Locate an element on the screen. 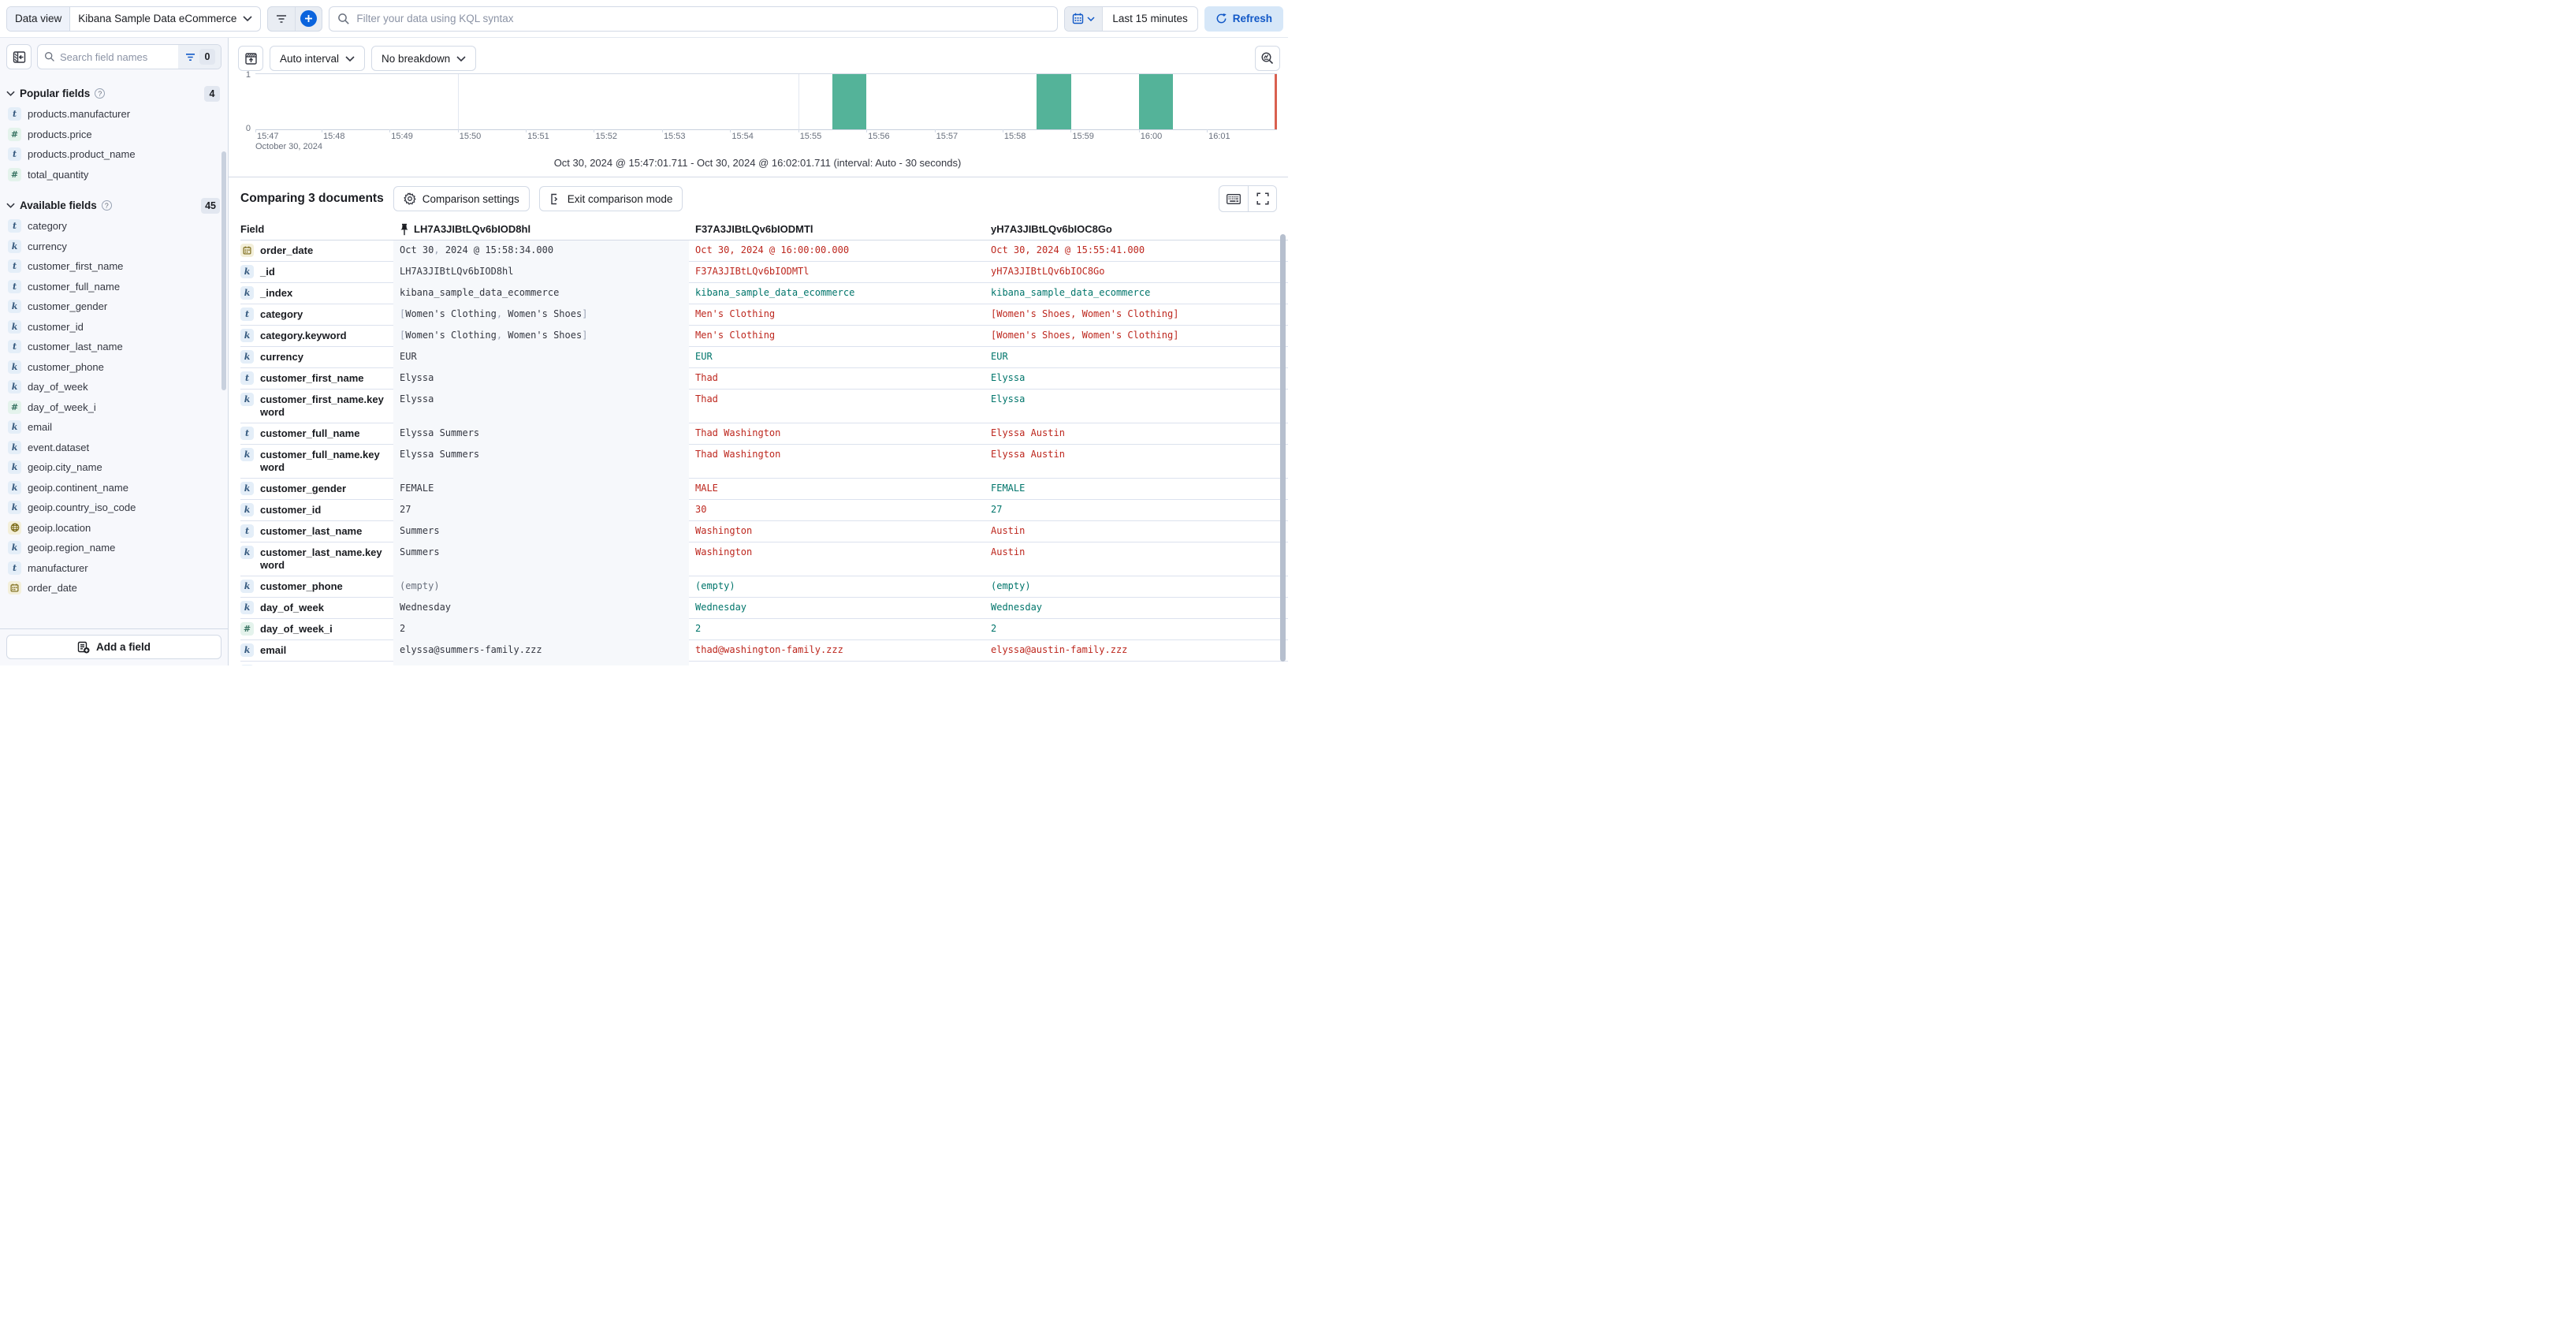 This screenshot has height=1331, width=2576. sidebar-field-item: order_date is located at coordinates (113, 588).